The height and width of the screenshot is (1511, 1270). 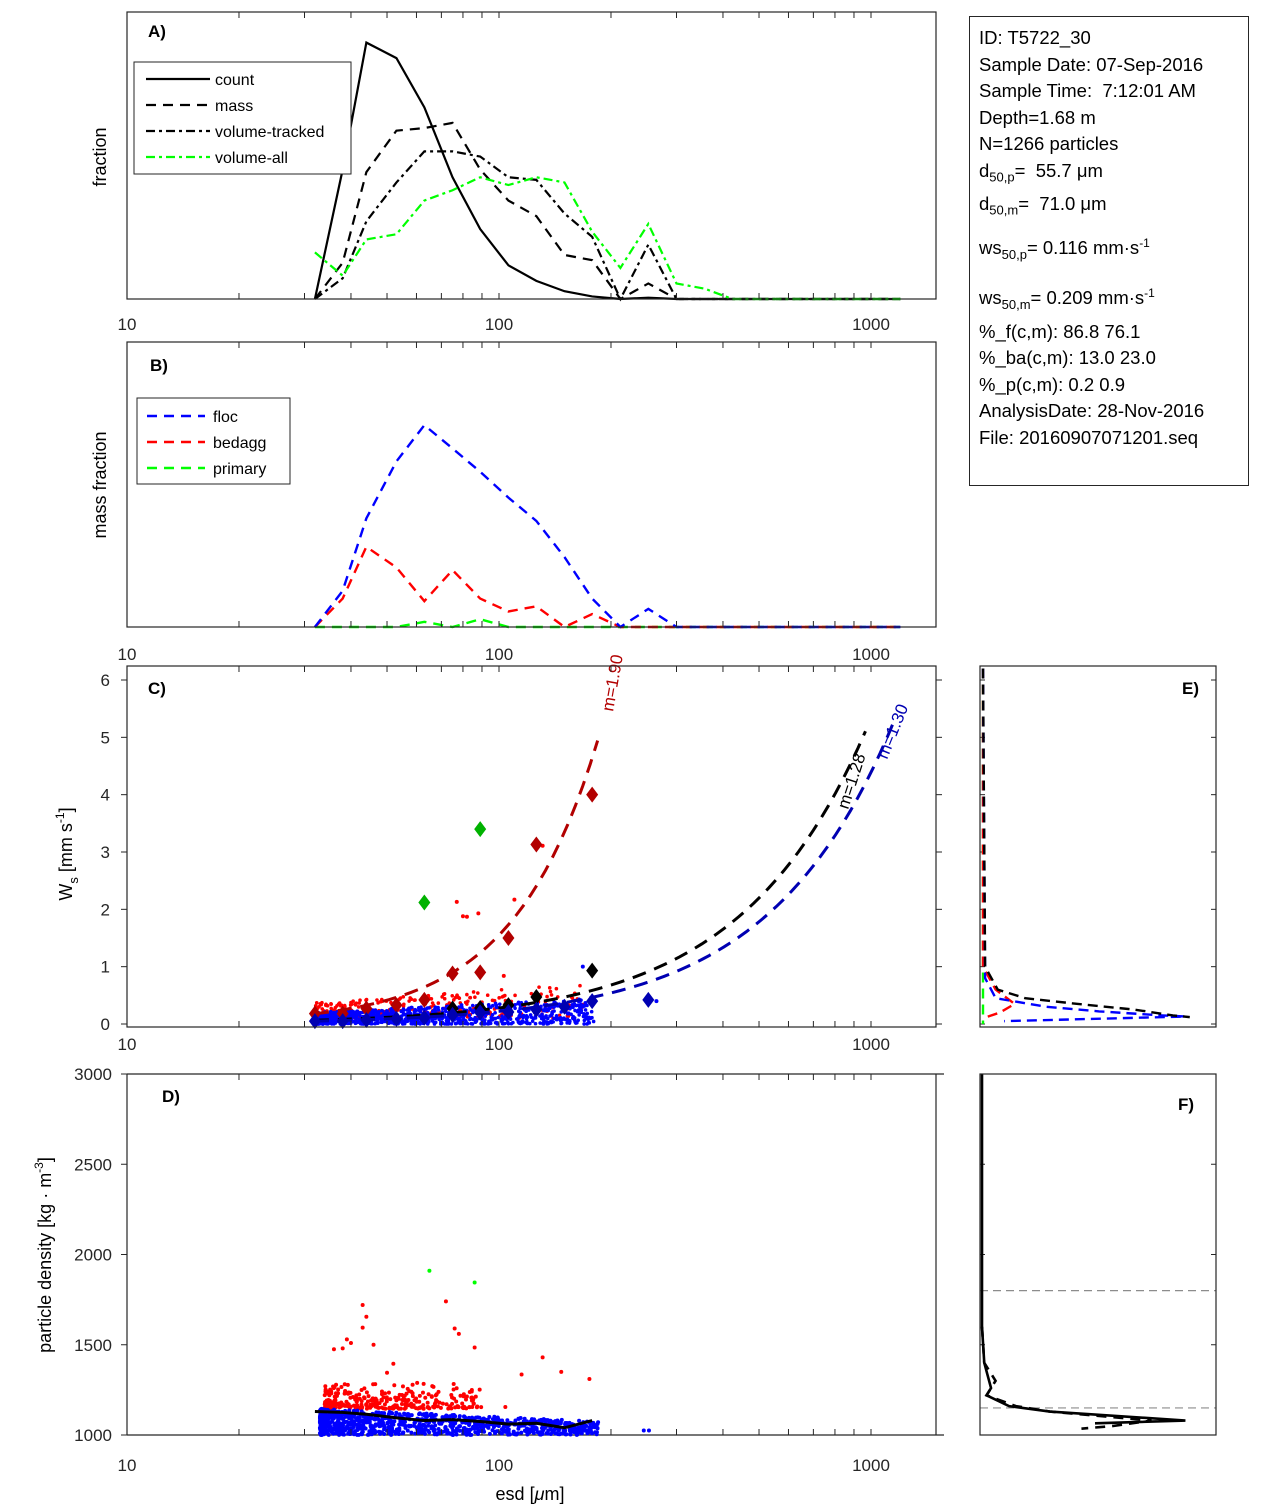 What do you see at coordinates (607, 238) in the screenshot?
I see `series-line-volume-all` at bounding box center [607, 238].